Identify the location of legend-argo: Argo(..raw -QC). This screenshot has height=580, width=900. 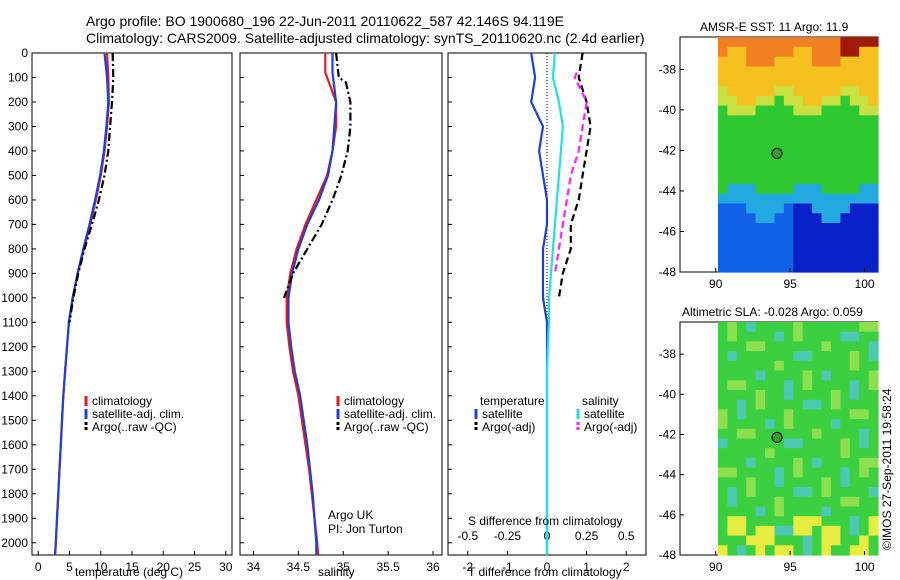
(386, 427).